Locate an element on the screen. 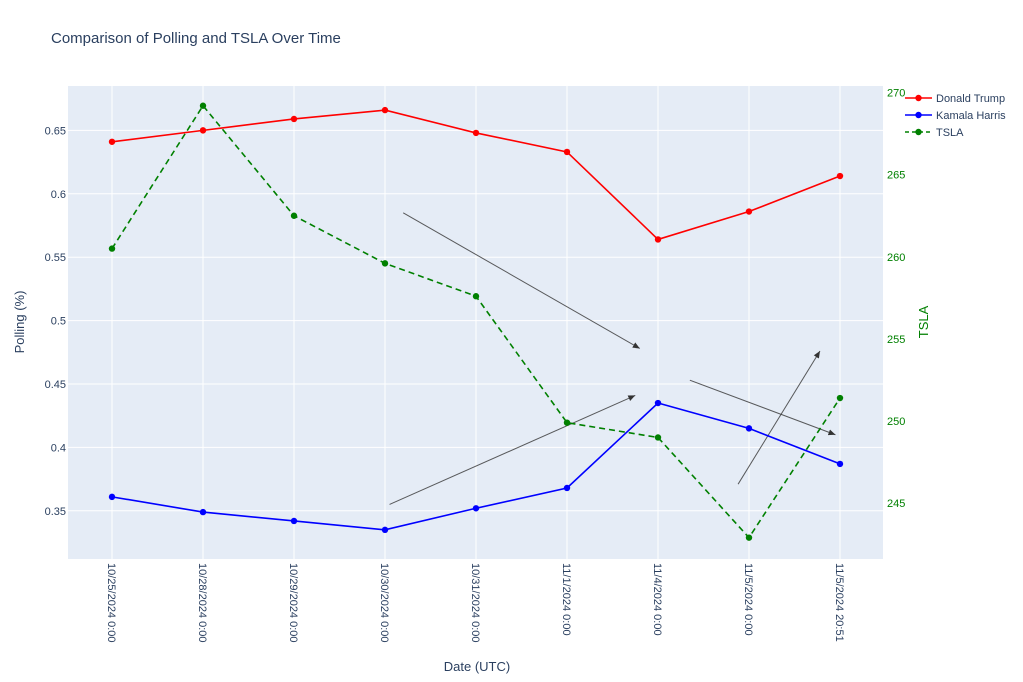 This screenshot has height=682, width=1023. x-tick-label: 11/5/2024 0:00 is located at coordinates (748, 599).